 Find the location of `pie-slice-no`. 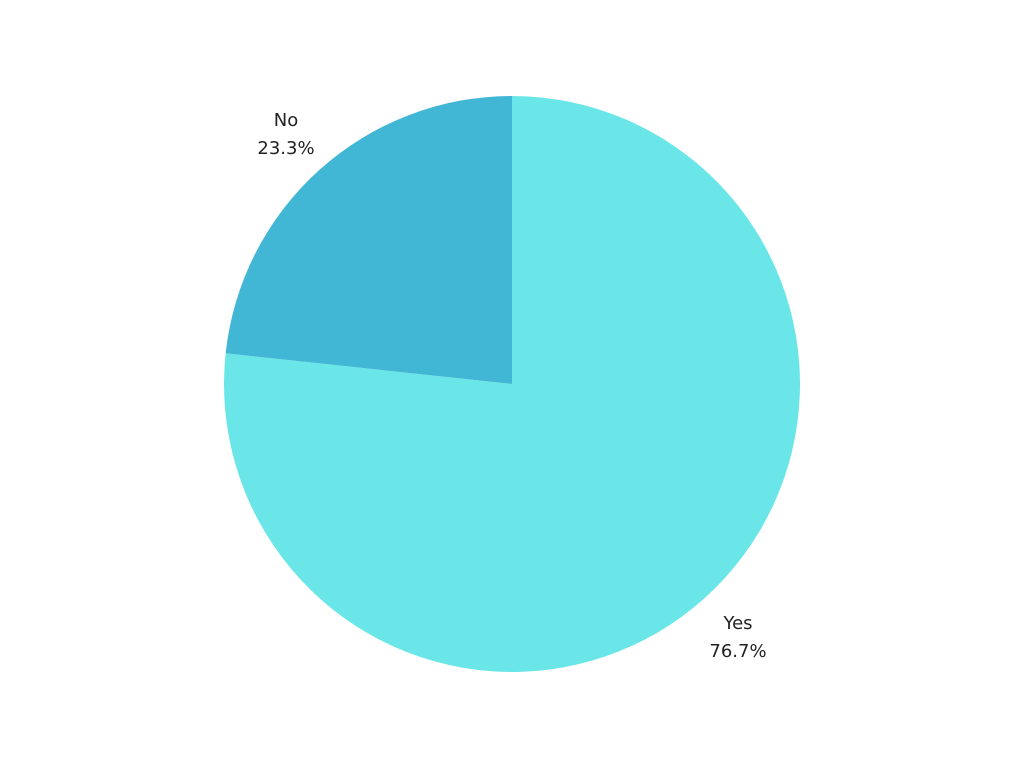

pie-slice-no is located at coordinates (369, 240).